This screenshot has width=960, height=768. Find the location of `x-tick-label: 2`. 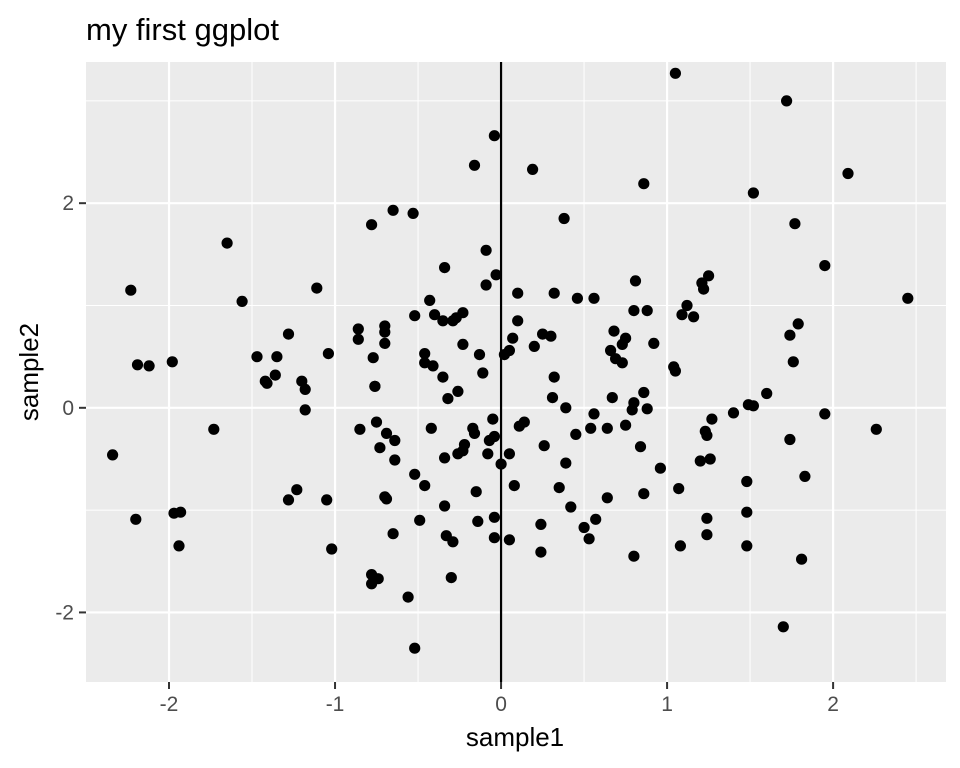

x-tick-label: 2 is located at coordinates (833, 704).